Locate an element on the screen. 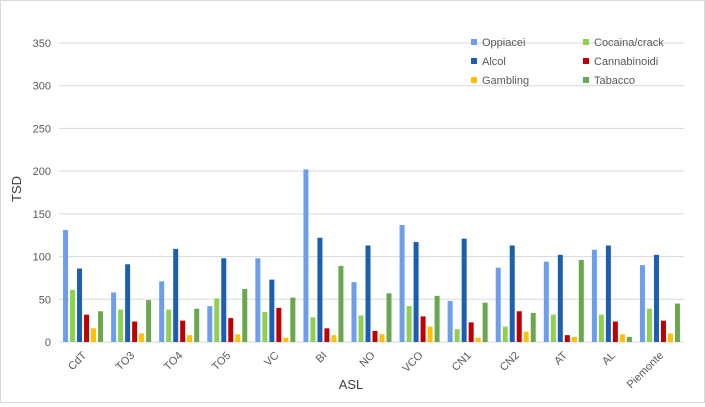 Image resolution: width=705 pixels, height=407 pixels. bar-cocaina-crack-to4 is located at coordinates (169, 325).